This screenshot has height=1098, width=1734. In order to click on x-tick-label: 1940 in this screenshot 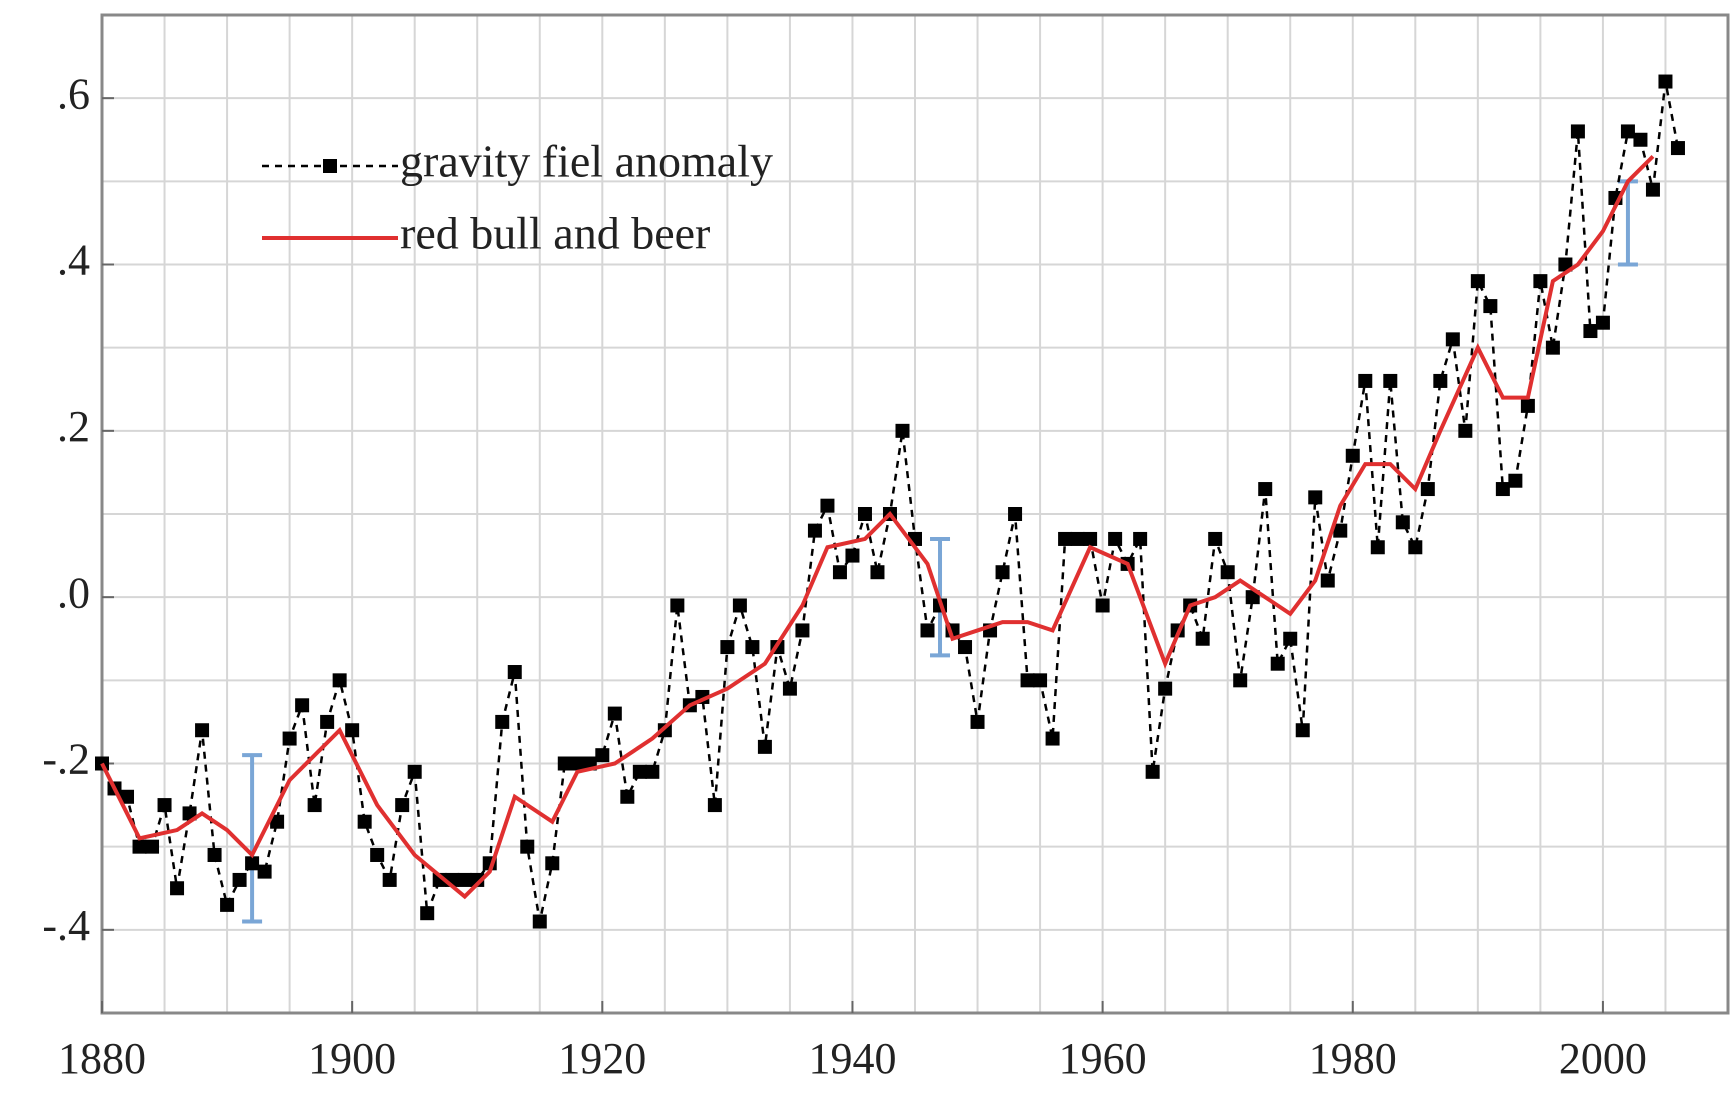, I will do `click(852, 1058)`.